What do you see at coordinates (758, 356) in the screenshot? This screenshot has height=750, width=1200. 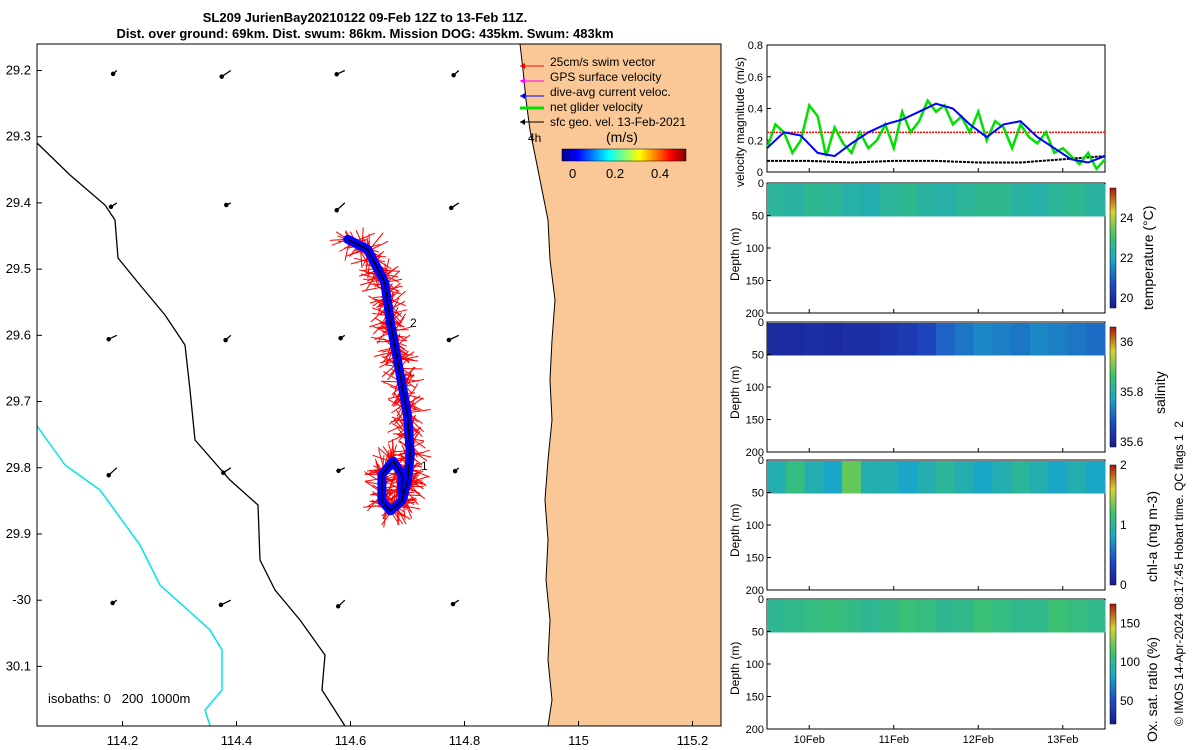 I see `depth-tick-label: 50` at bounding box center [758, 356].